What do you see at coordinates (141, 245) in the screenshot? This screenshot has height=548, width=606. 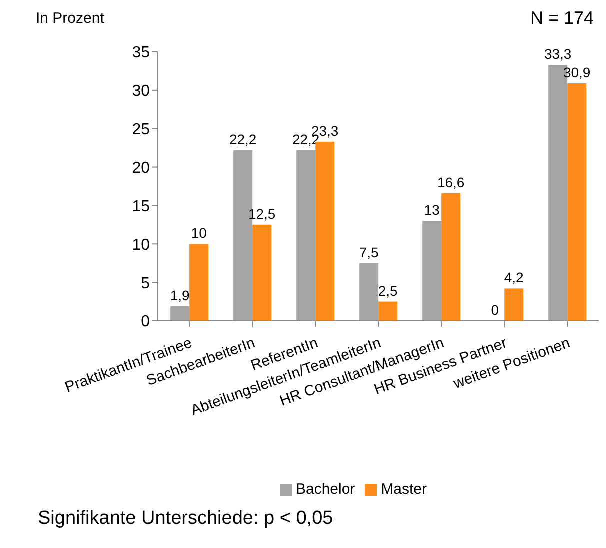 I see `y-tick-label: 10` at bounding box center [141, 245].